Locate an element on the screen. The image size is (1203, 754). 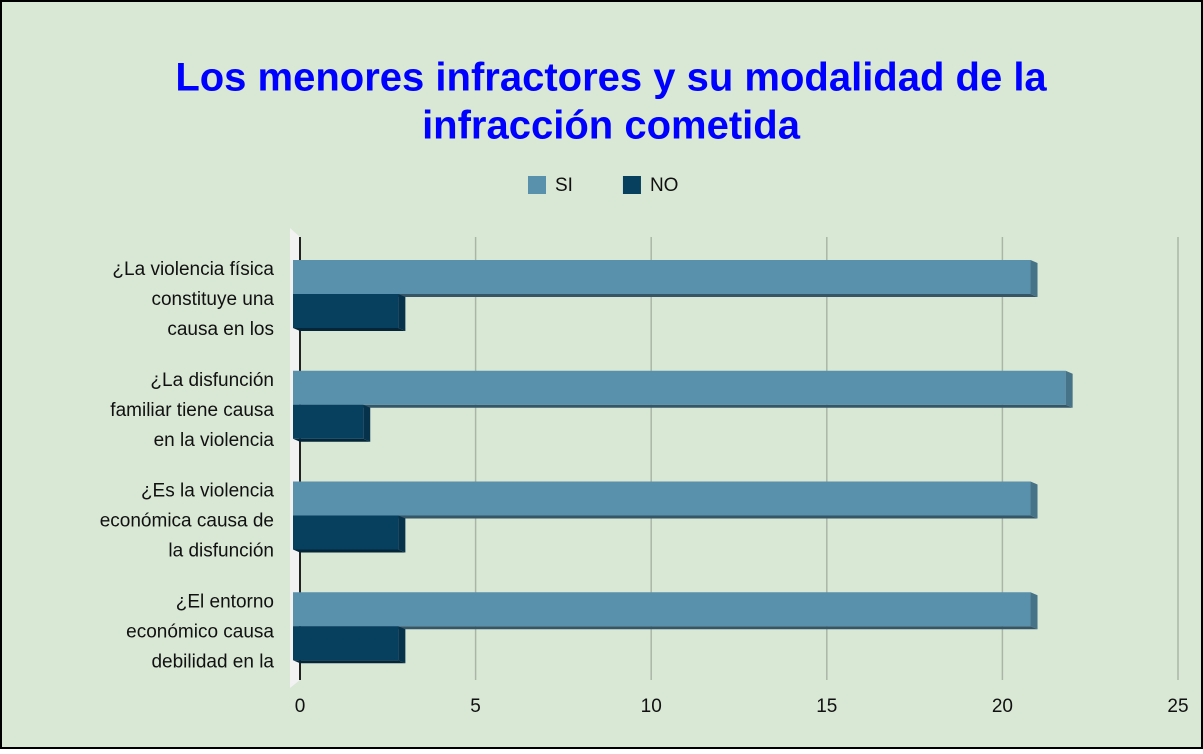
y-tick-label: constituye una is located at coordinates (212, 299).